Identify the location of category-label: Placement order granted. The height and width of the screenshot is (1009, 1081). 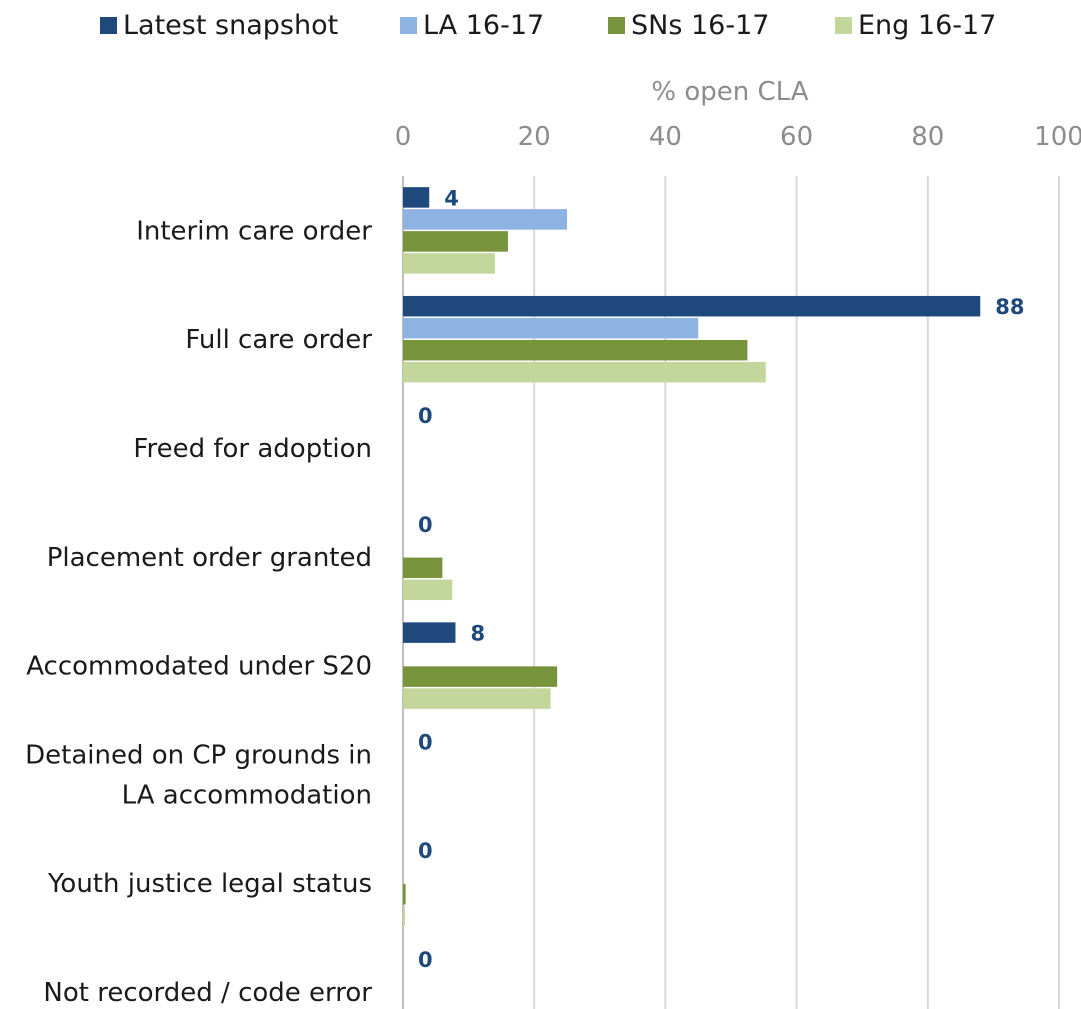
(209, 558).